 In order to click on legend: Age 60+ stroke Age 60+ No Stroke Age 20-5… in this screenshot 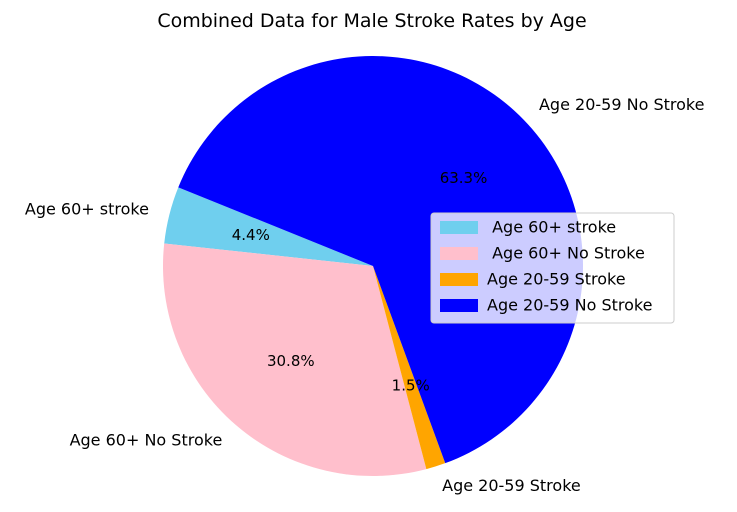, I will do `click(552, 268)`.